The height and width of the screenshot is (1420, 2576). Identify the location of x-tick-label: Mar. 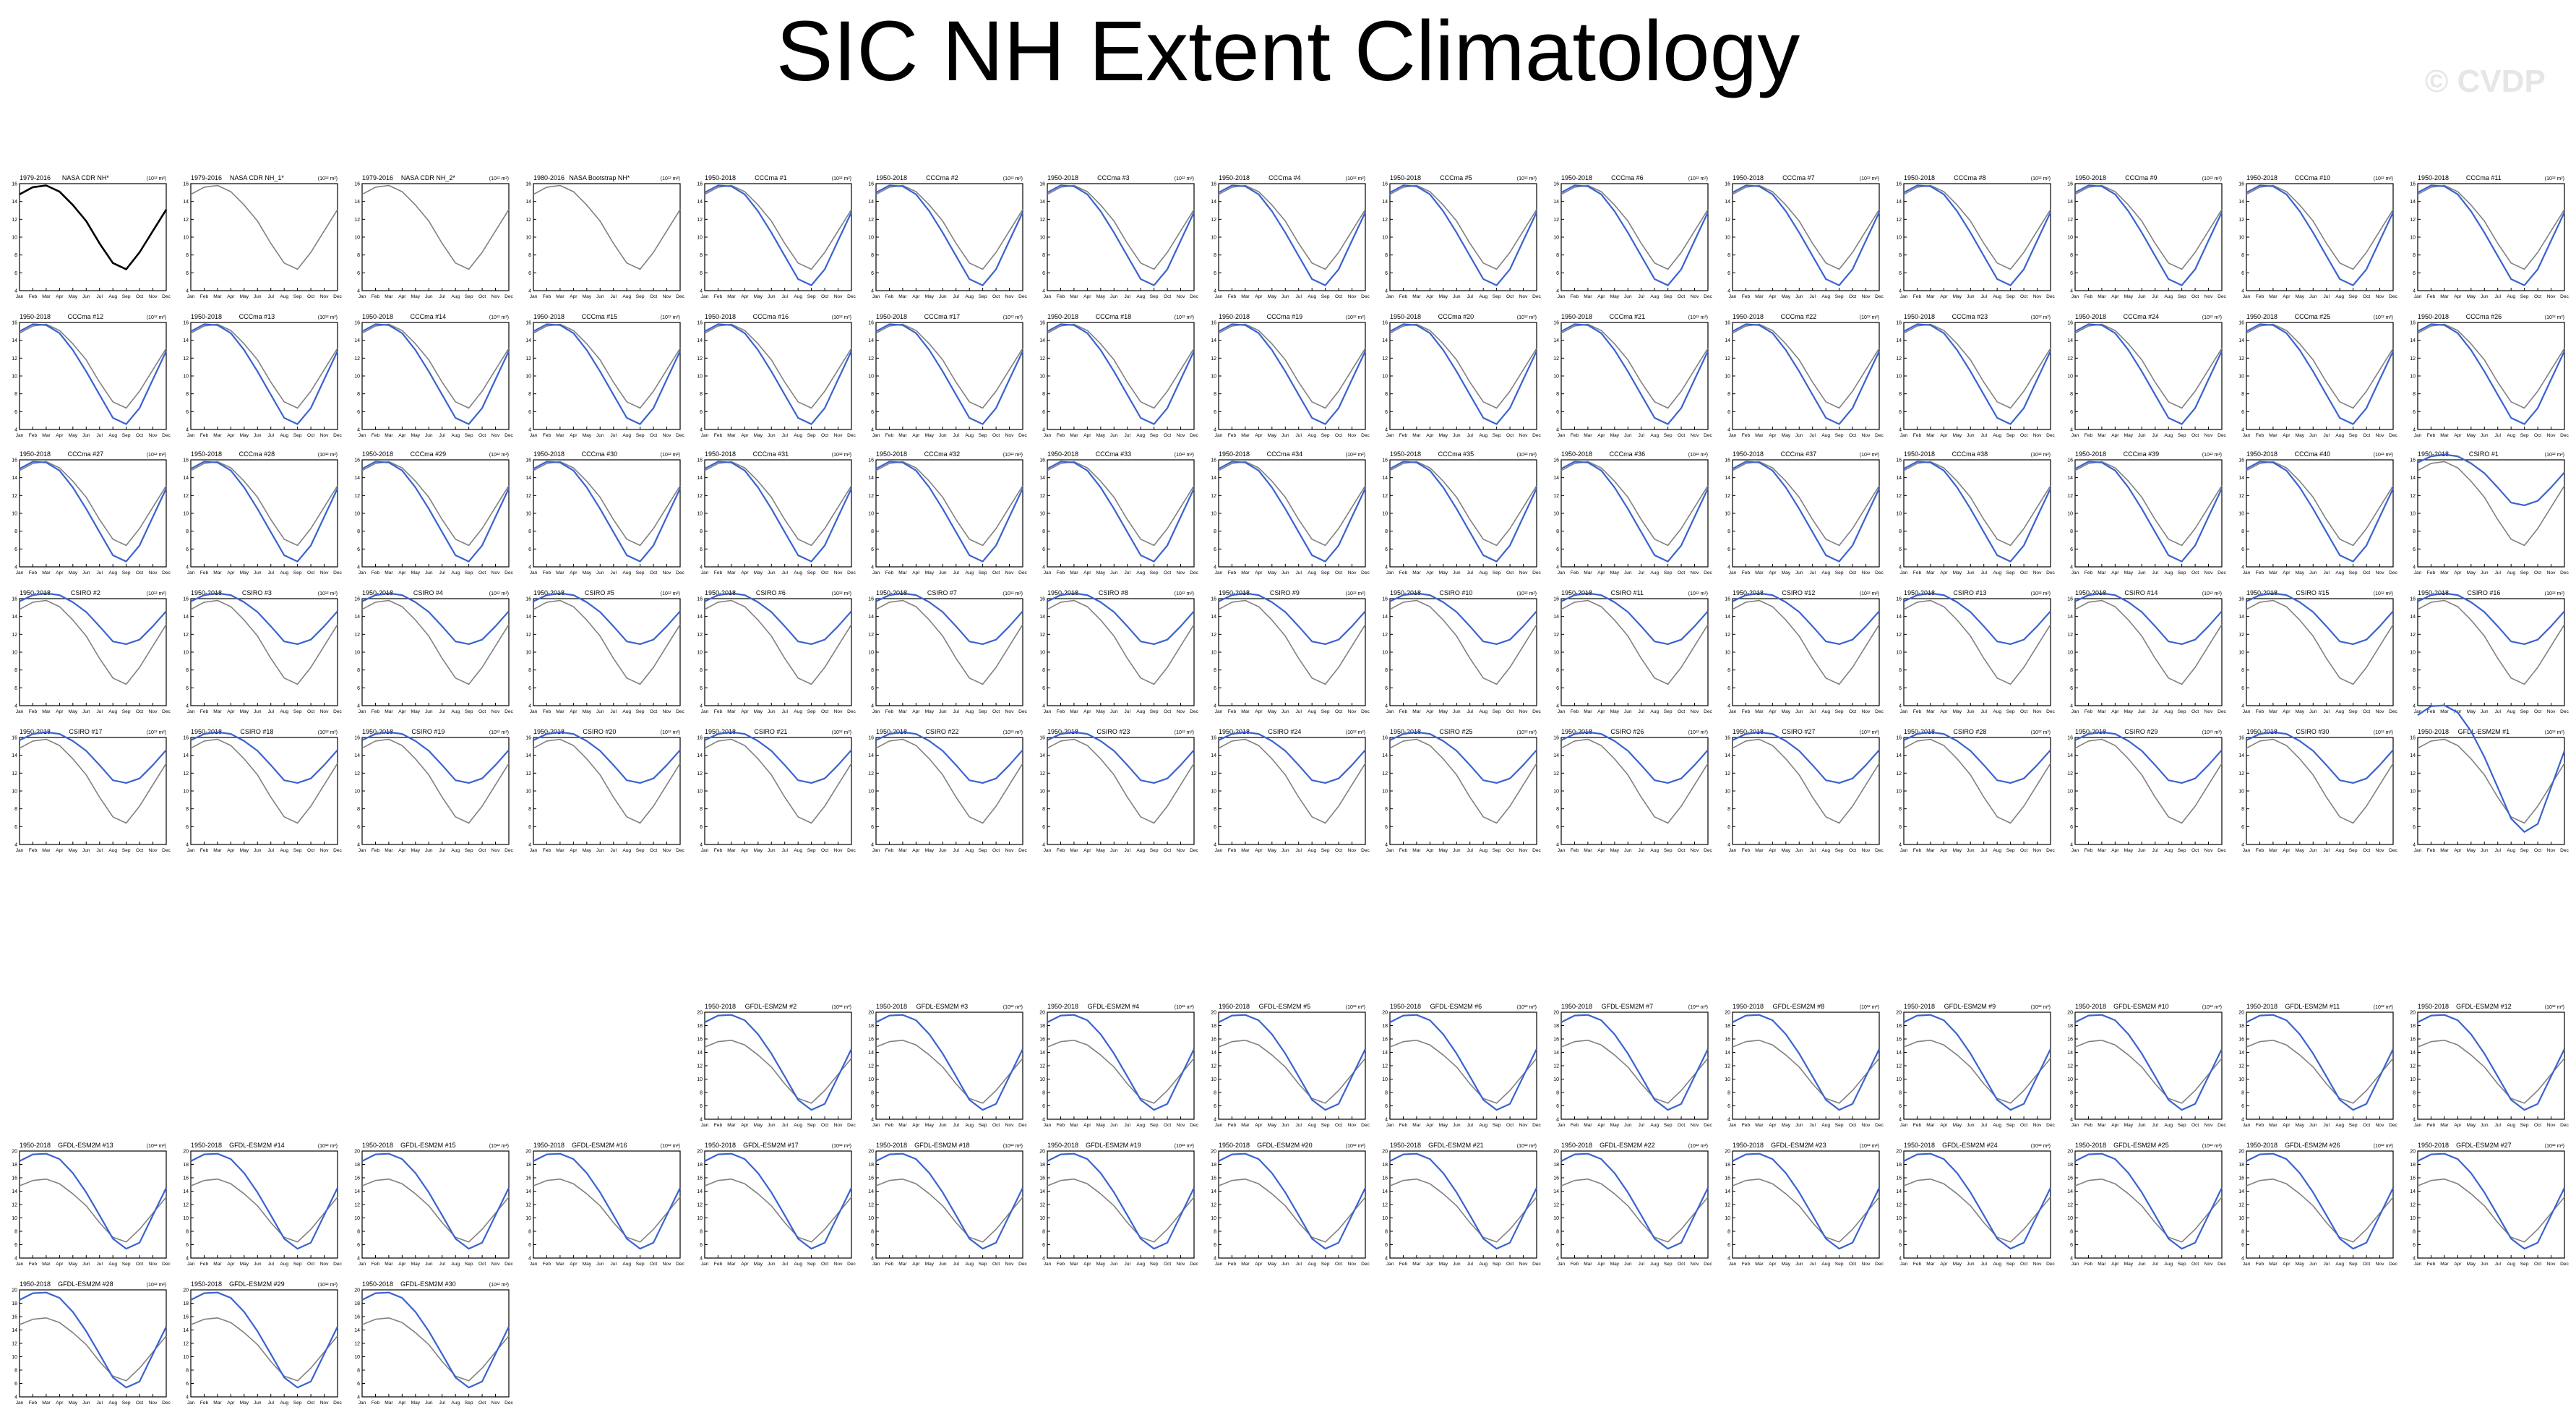
(389, 435).